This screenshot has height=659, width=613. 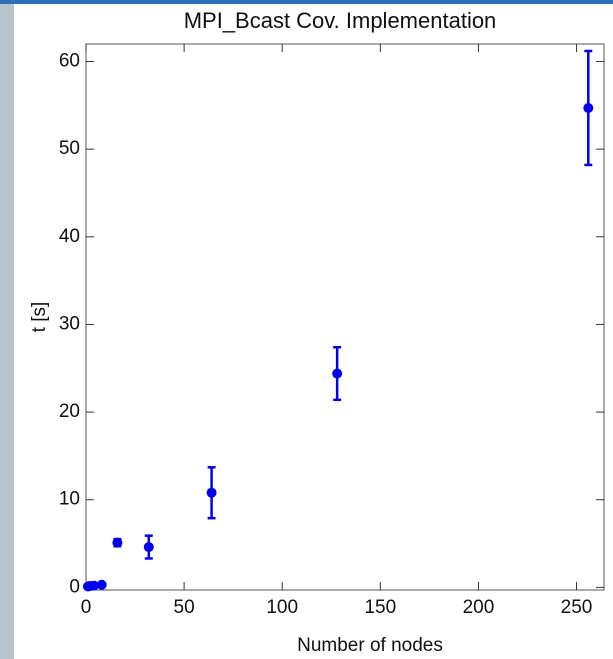 What do you see at coordinates (69, 61) in the screenshot?
I see `y-tick-label: 60` at bounding box center [69, 61].